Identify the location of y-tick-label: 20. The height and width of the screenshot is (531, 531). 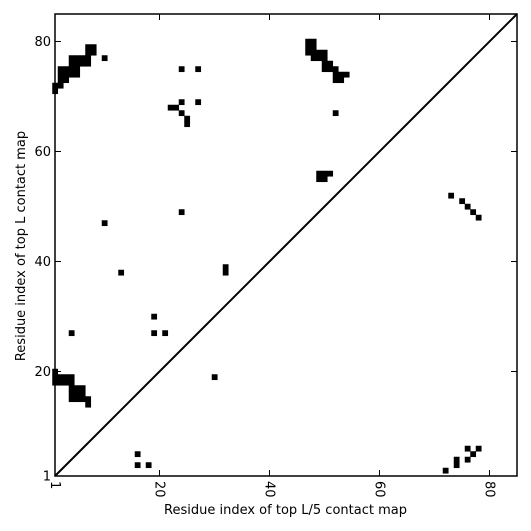
(42, 372).